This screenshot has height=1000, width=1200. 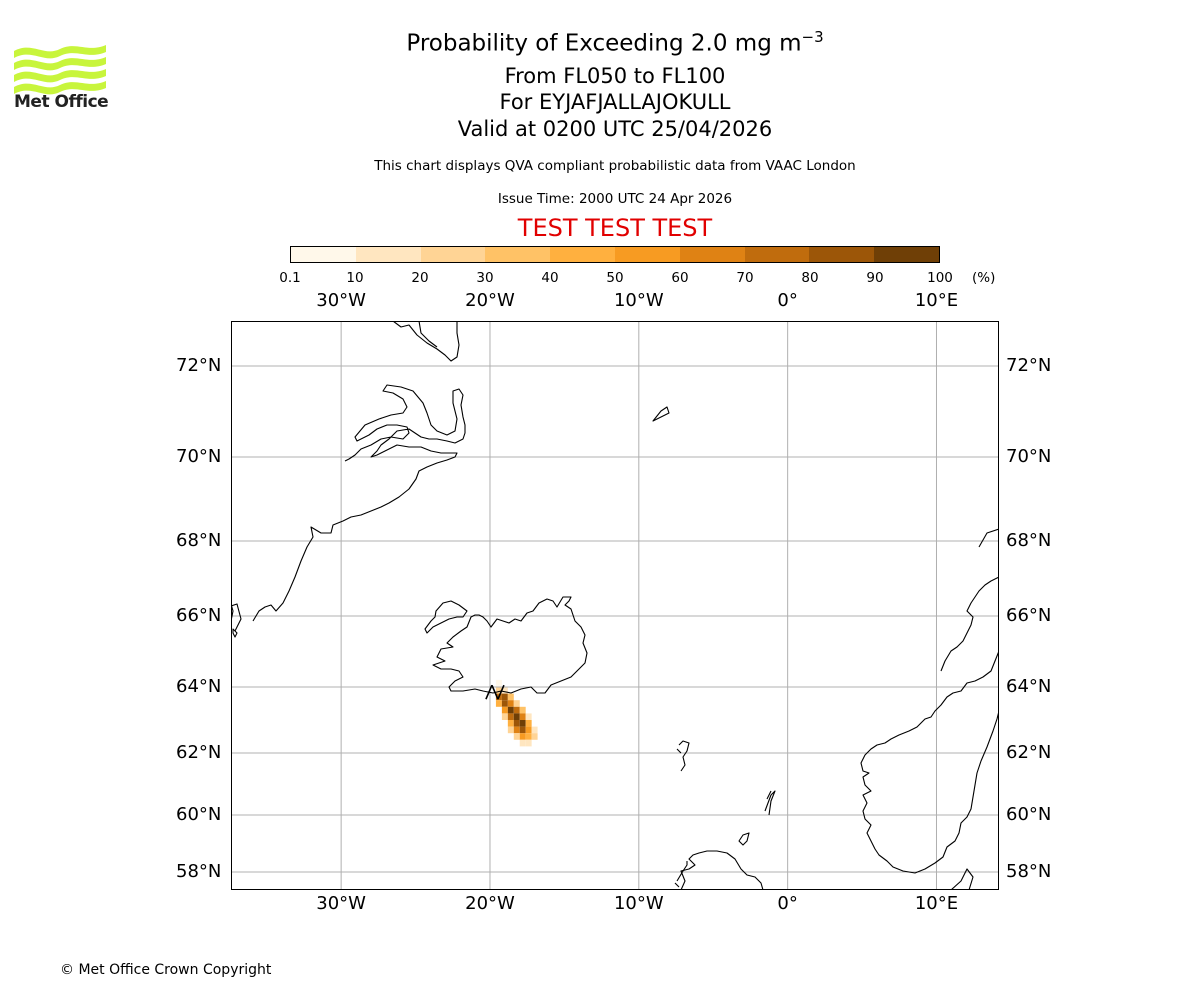 What do you see at coordinates (199, 752) in the screenshot?
I see `lat-label-left: 62°N` at bounding box center [199, 752].